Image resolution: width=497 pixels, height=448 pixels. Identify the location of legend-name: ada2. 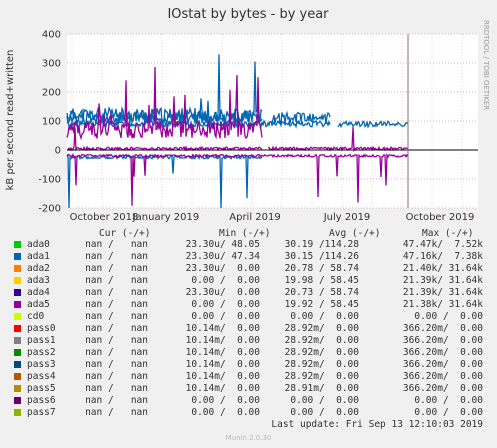
(38, 268).